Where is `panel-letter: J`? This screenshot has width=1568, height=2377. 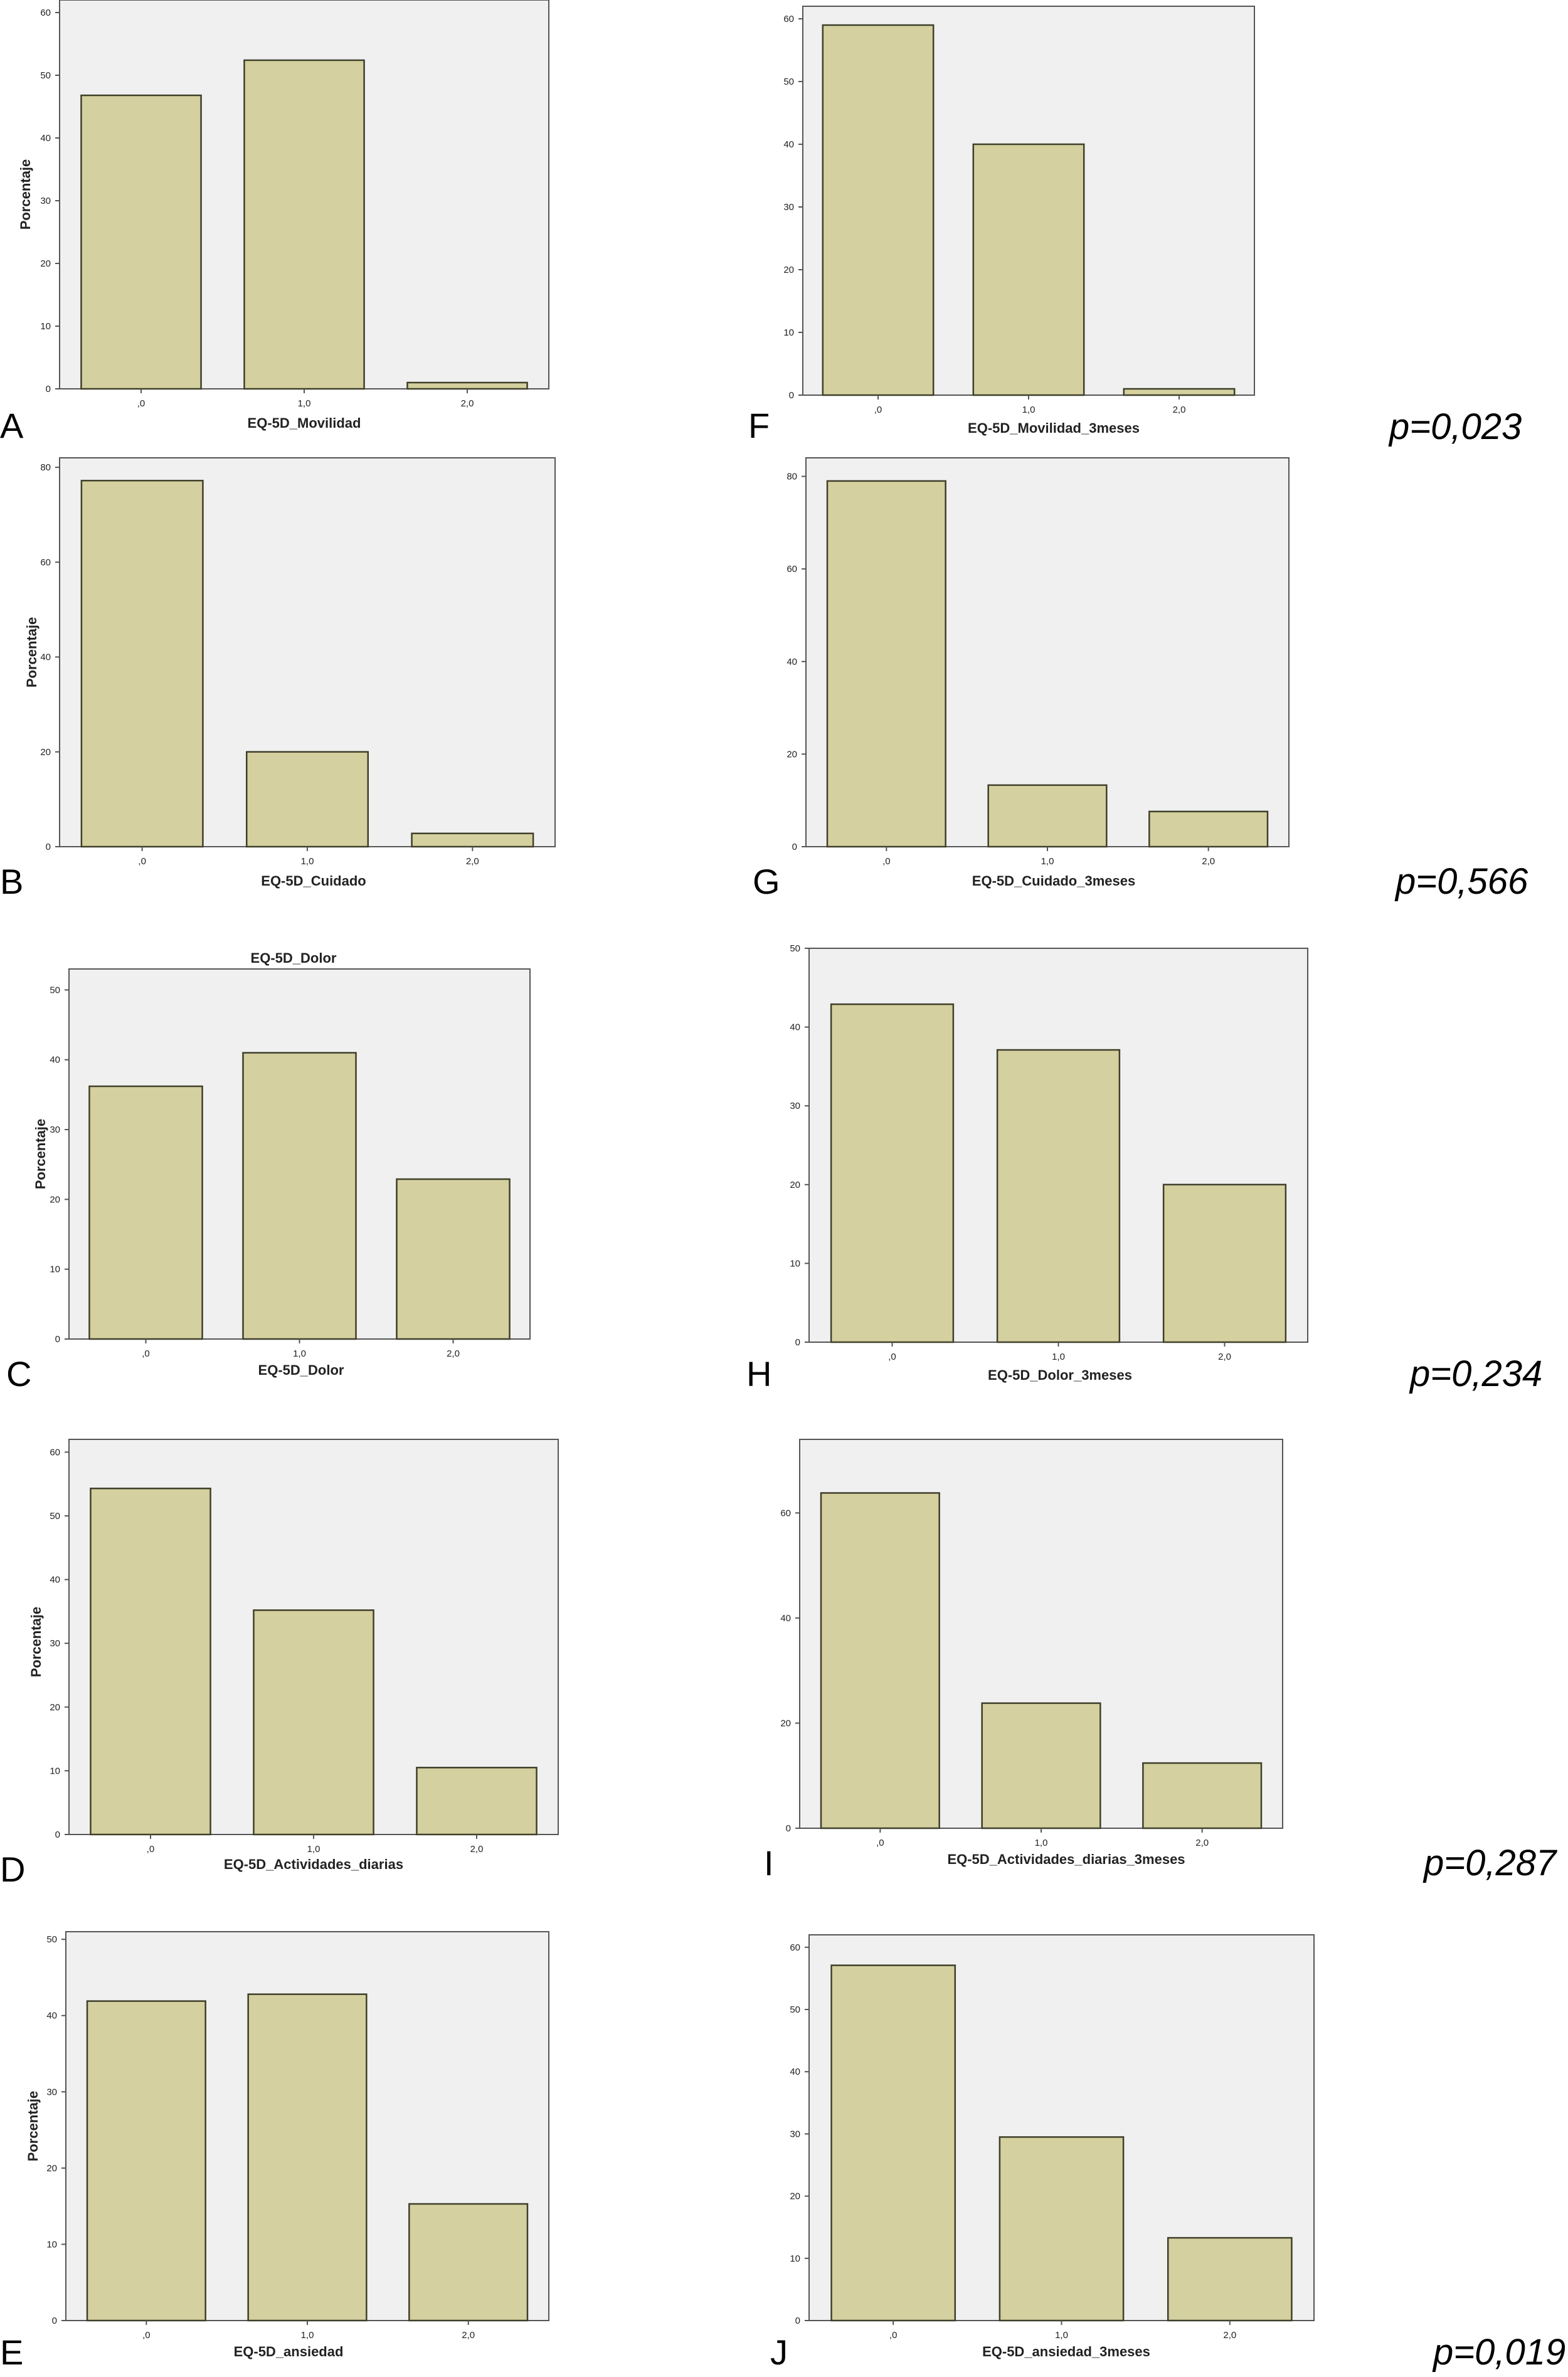
panel-letter: J is located at coordinates (779, 2352).